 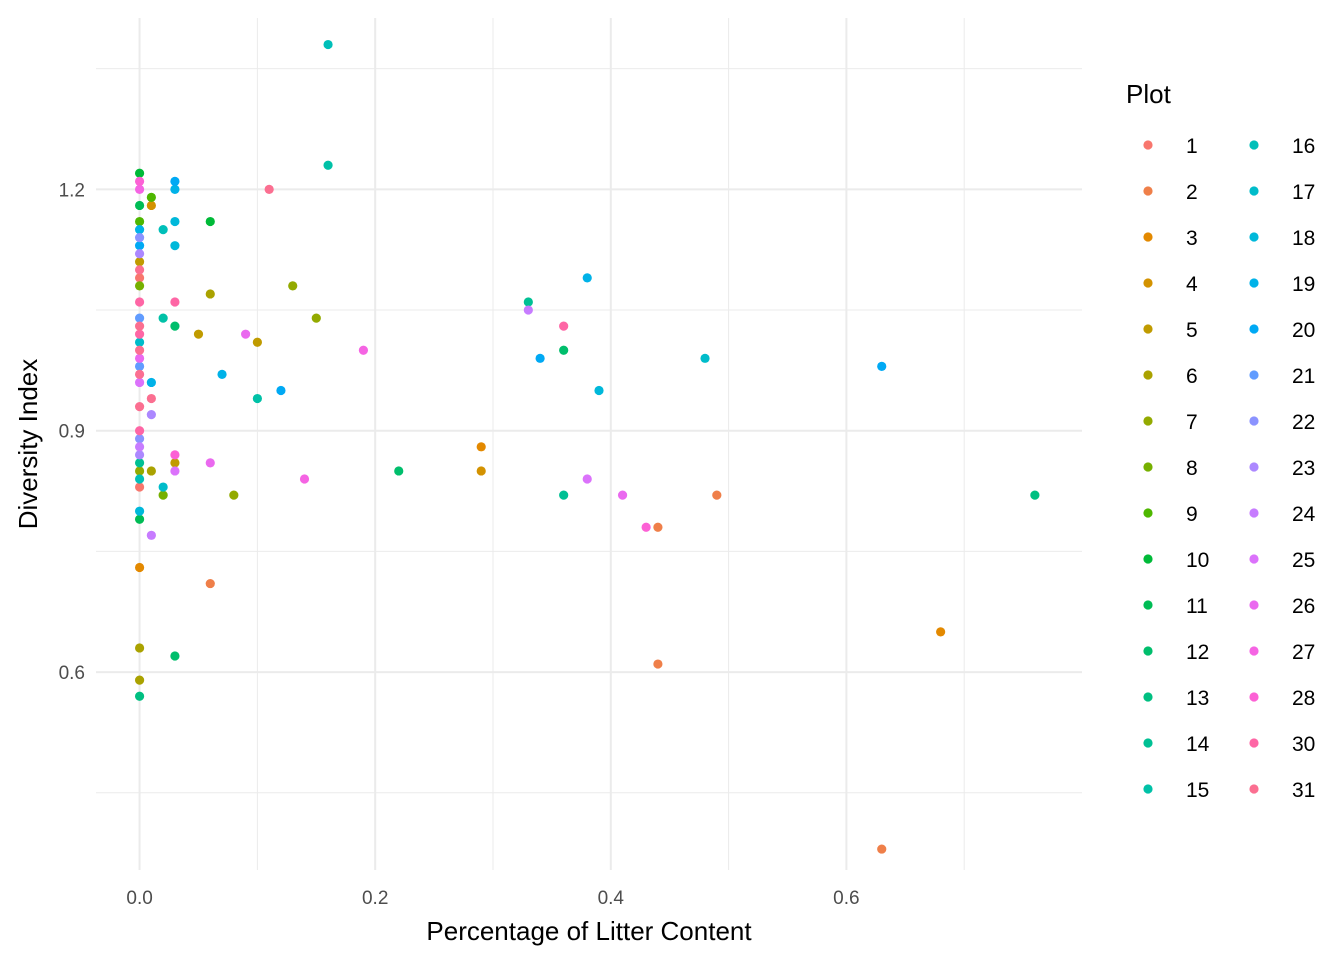 I want to click on legend-label-13: 13, so click(x=1197, y=698).